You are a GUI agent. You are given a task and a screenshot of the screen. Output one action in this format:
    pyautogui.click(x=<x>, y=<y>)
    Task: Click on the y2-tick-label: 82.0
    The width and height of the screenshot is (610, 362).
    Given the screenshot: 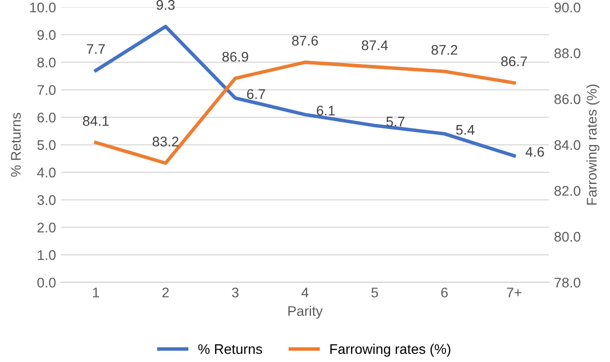 What is the action you would take?
    pyautogui.click(x=567, y=191)
    